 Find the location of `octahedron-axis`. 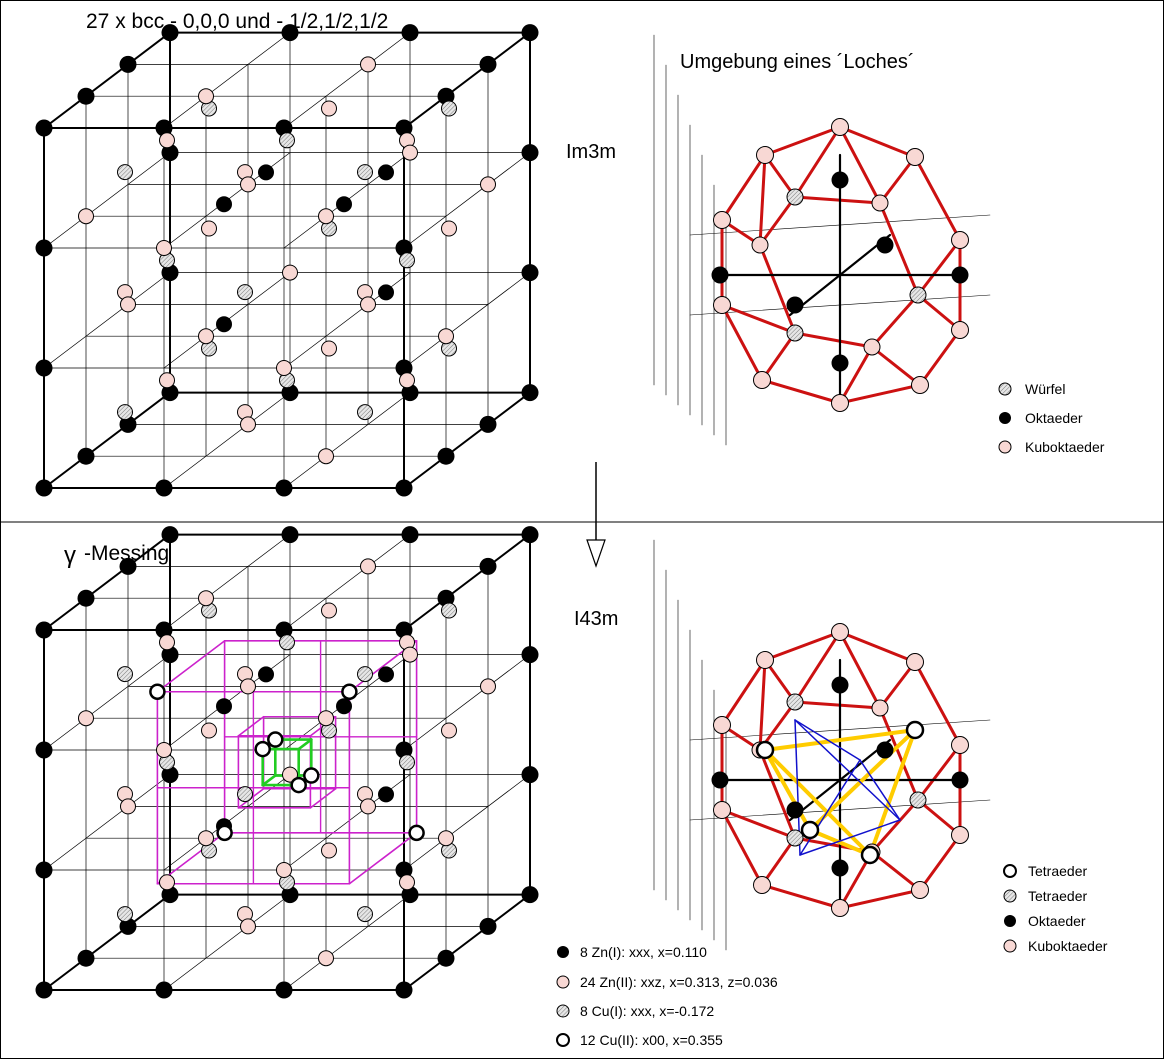

octahedron-axis is located at coordinates (840, 780).